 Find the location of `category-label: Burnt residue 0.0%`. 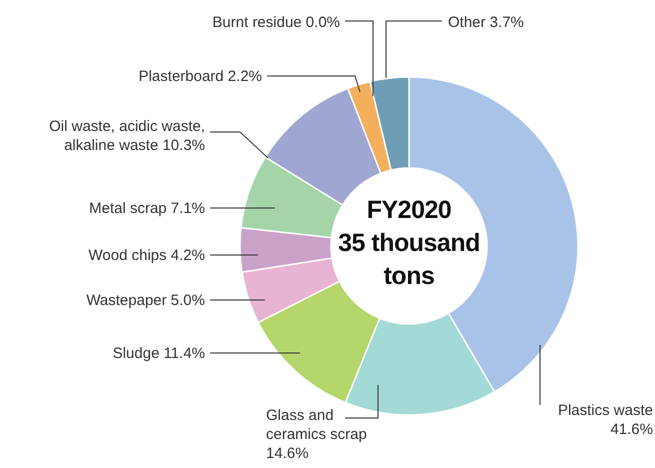

category-label: Burnt residue 0.0% is located at coordinates (276, 22).